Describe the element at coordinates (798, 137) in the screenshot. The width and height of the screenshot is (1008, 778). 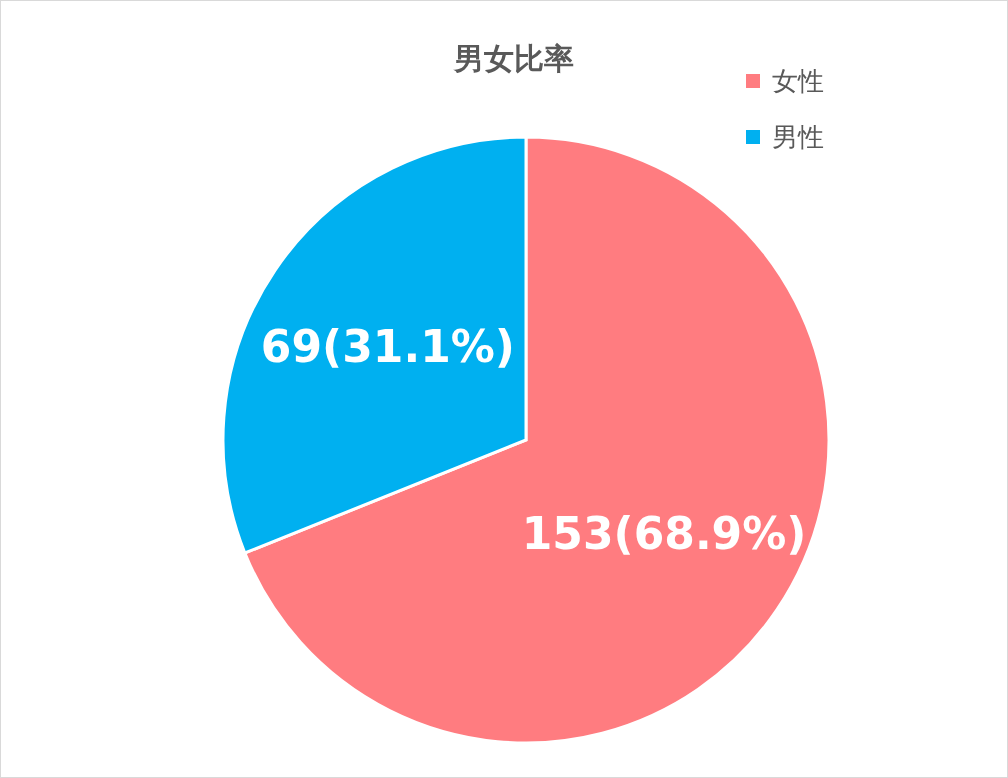
I see `legend-label: 男性` at that location.